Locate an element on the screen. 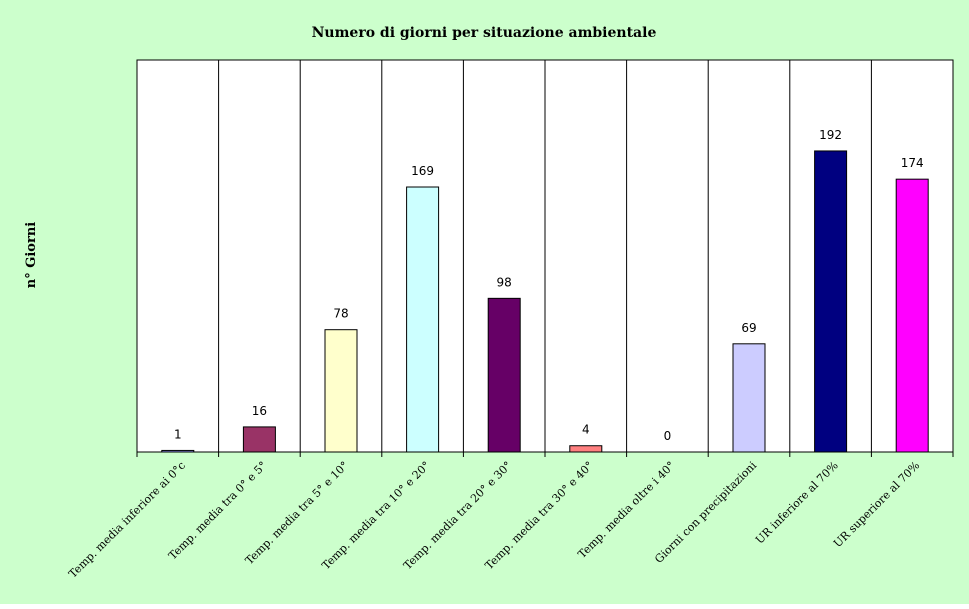  data-label: 98 is located at coordinates (504, 282).